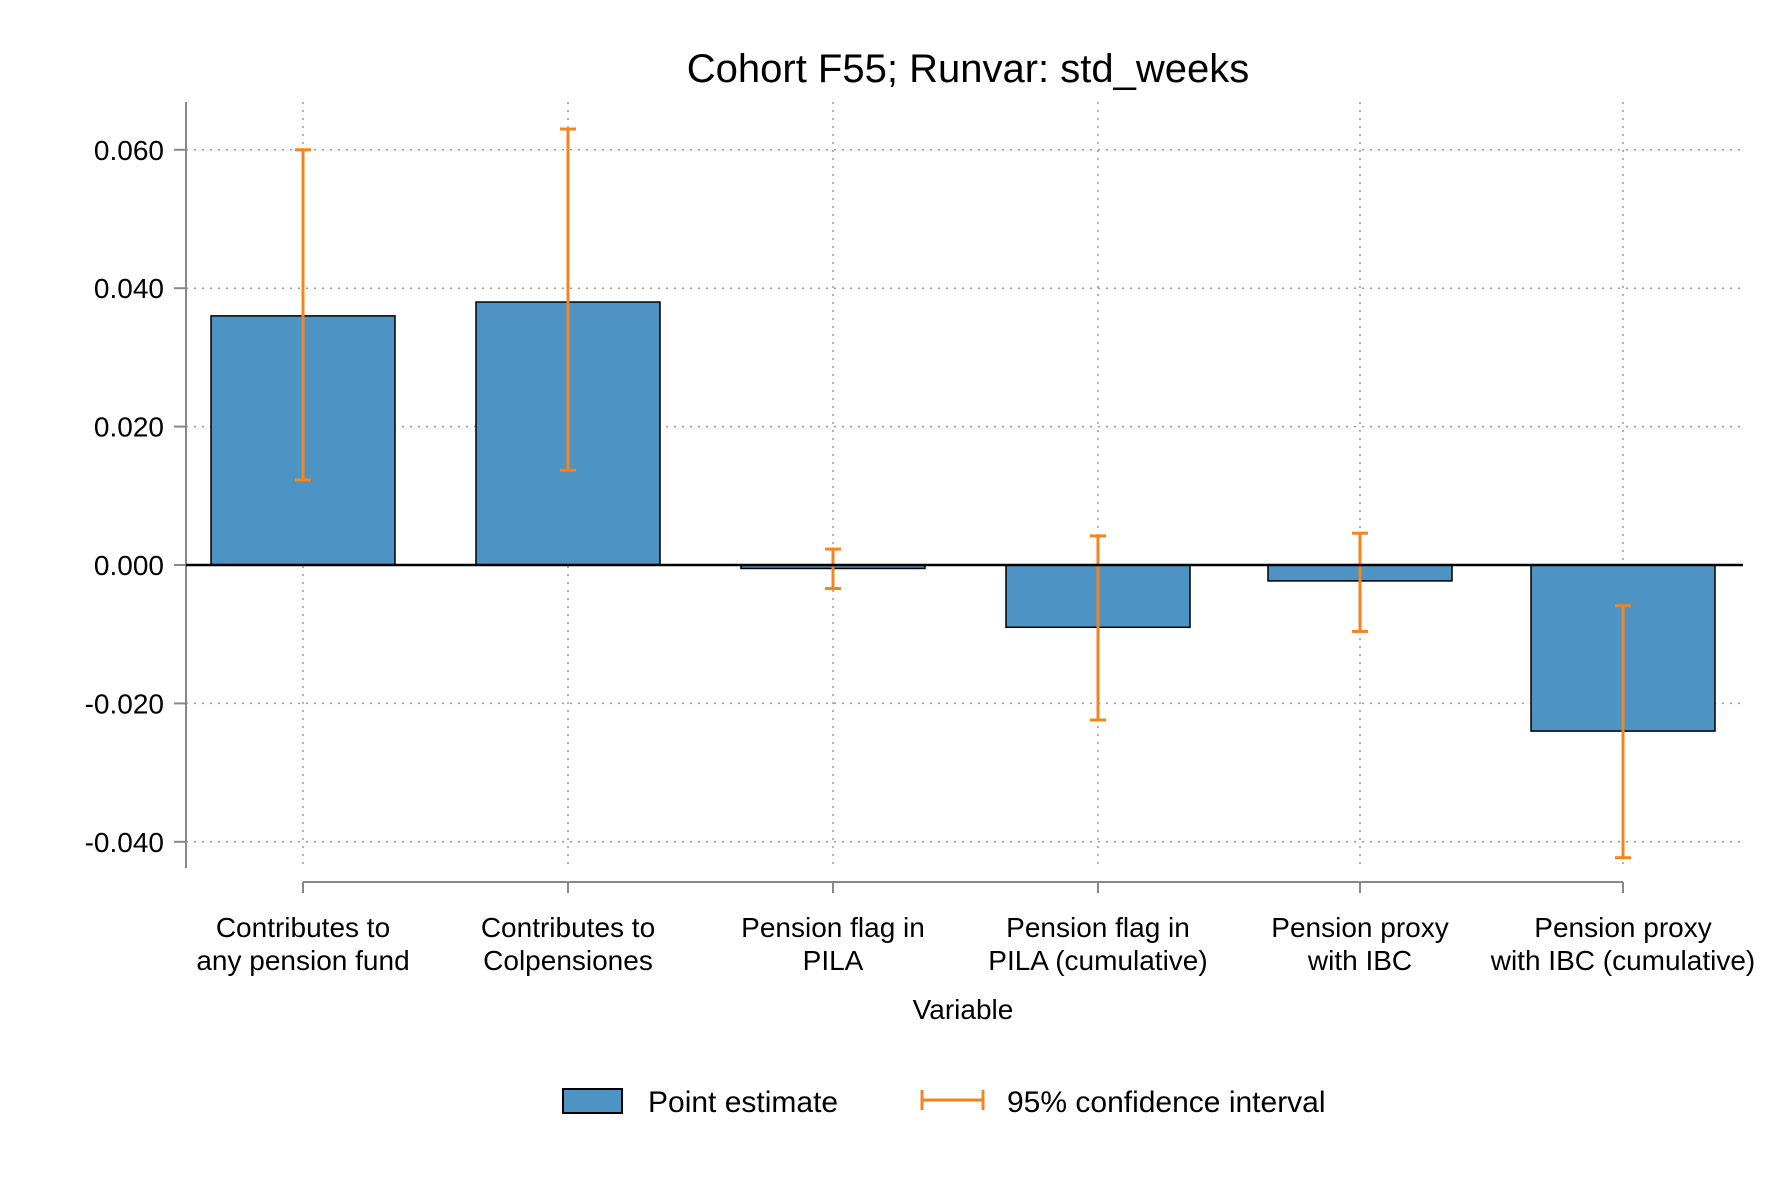  What do you see at coordinates (1623, 944) in the screenshot?
I see `x-tick-label: Pension proxy with IBC (cumulative)` at bounding box center [1623, 944].